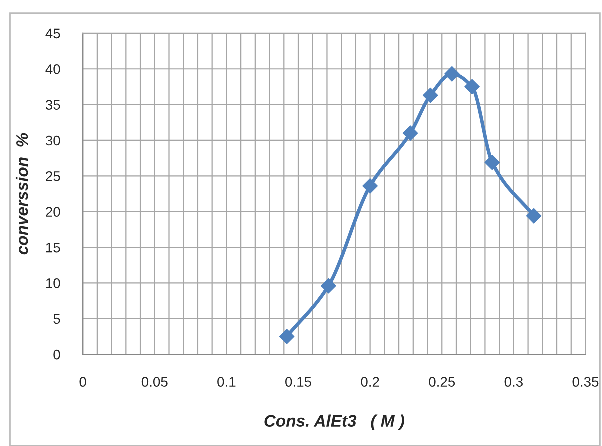 The image size is (602, 446). What do you see at coordinates (585, 382) in the screenshot?
I see `x-tick-label: 0.35` at bounding box center [585, 382].